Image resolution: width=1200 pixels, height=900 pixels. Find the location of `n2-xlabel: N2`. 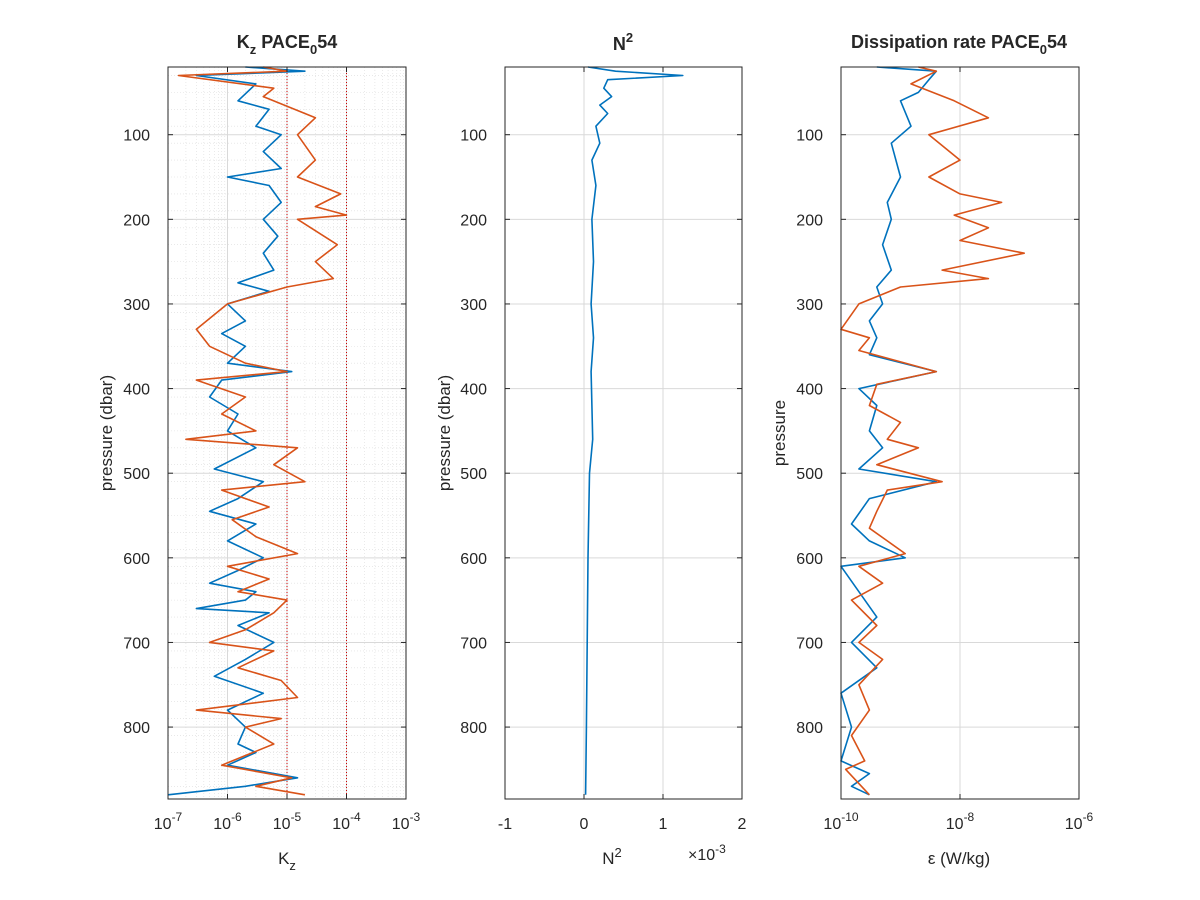

n2-xlabel: N2 is located at coordinates (612, 856).